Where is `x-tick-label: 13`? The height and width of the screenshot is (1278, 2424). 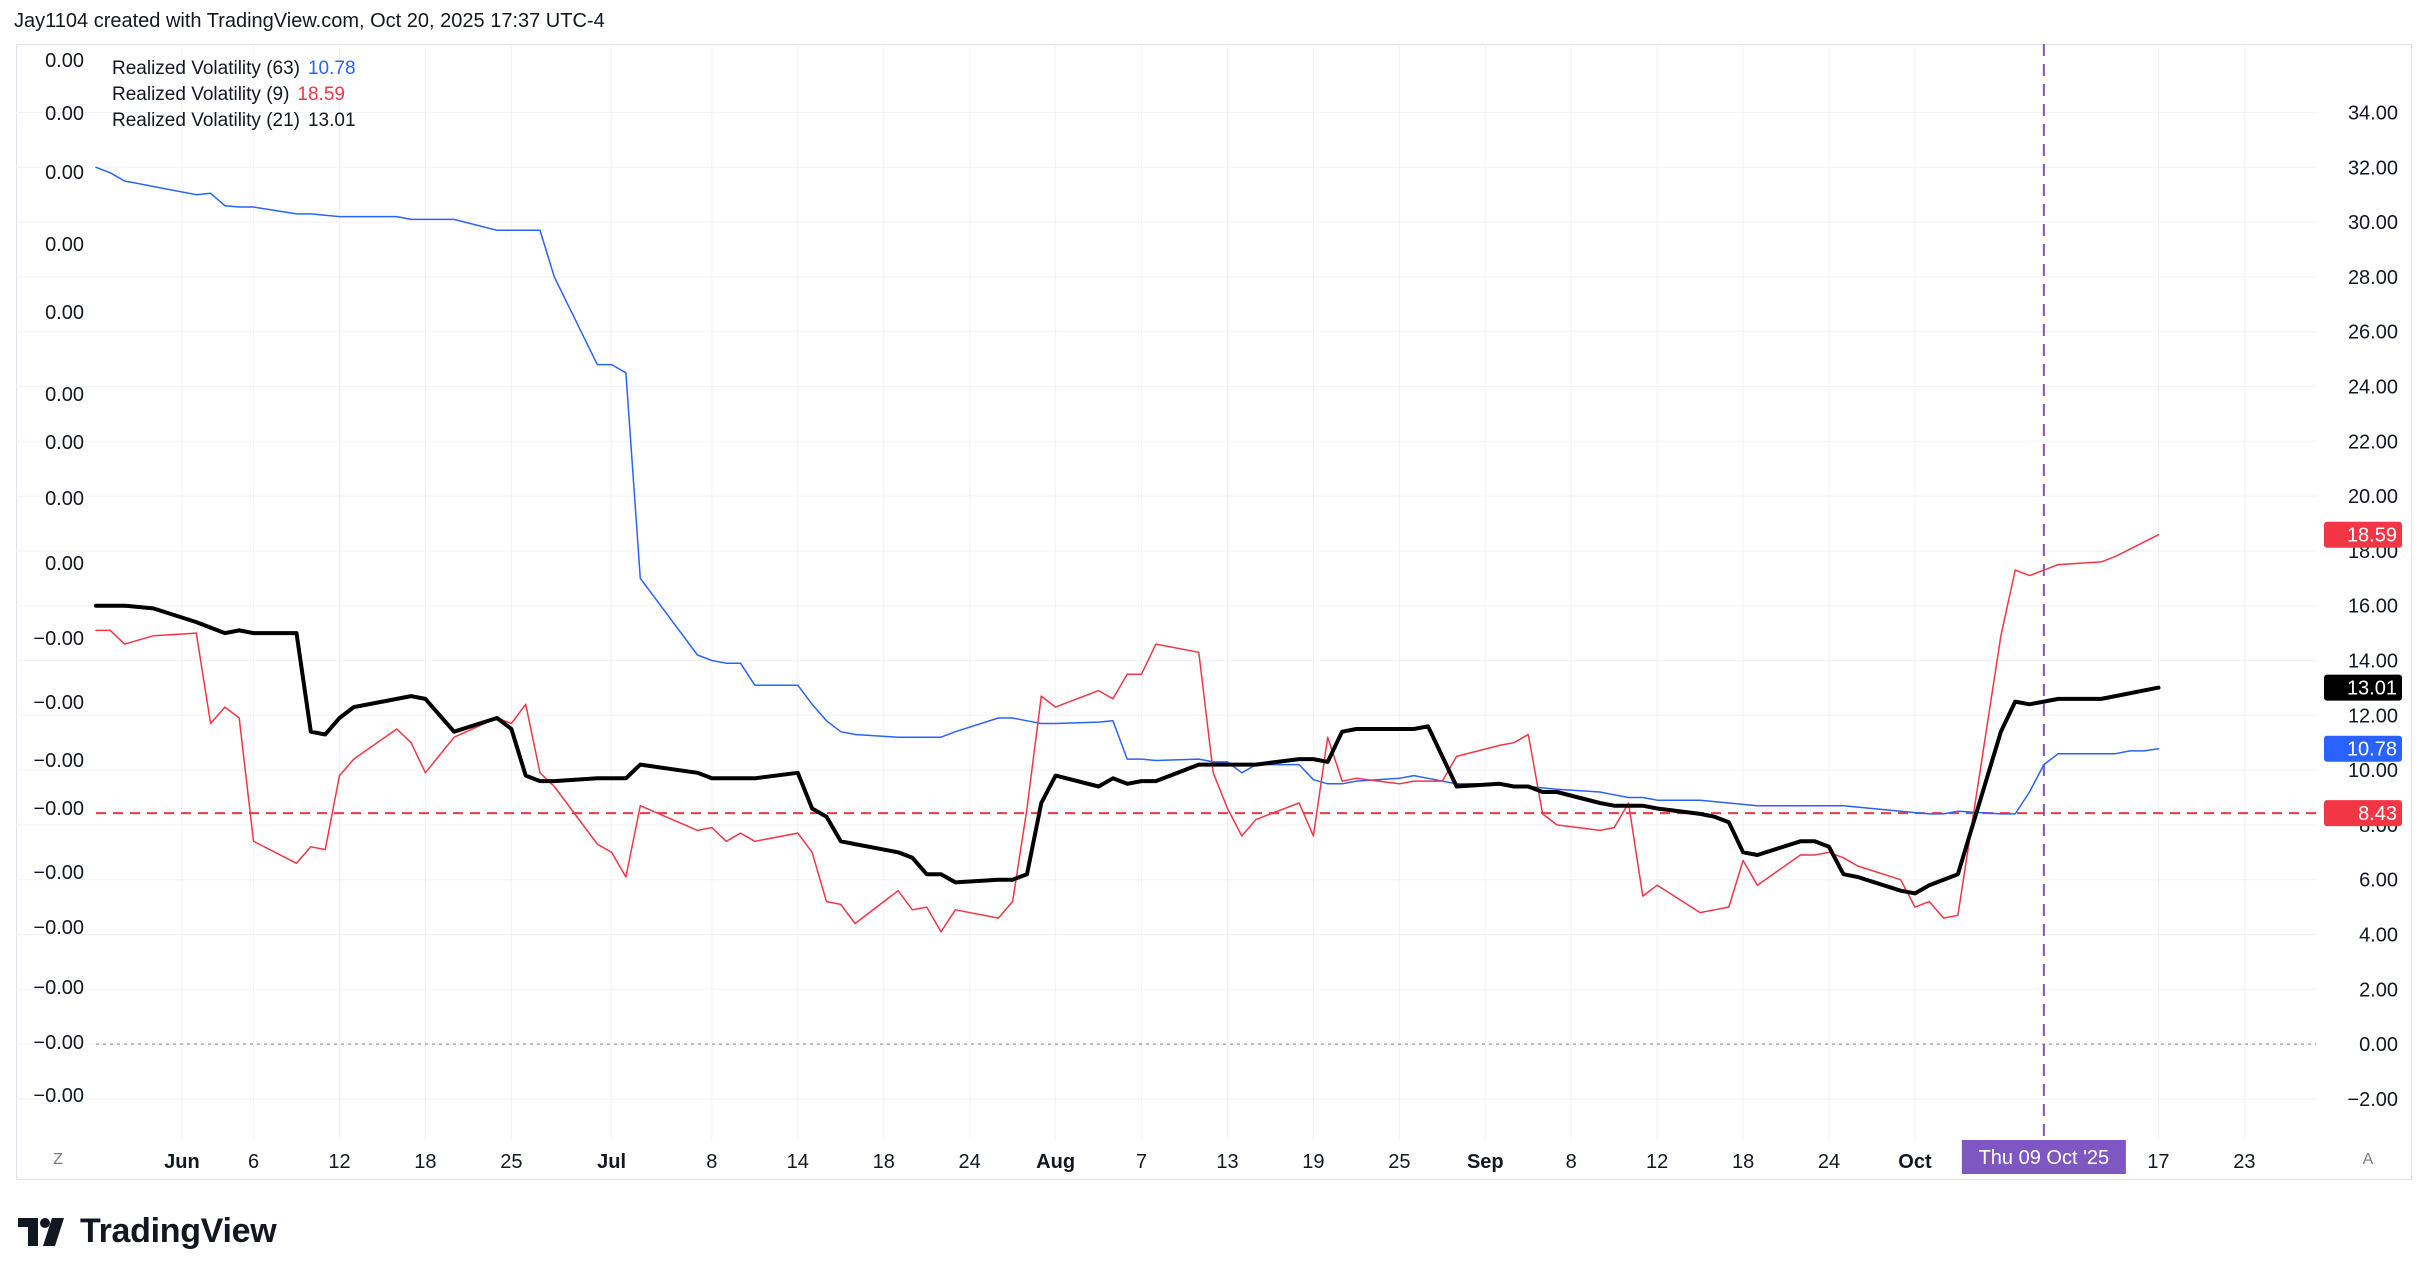 x-tick-label: 13 is located at coordinates (1227, 1162).